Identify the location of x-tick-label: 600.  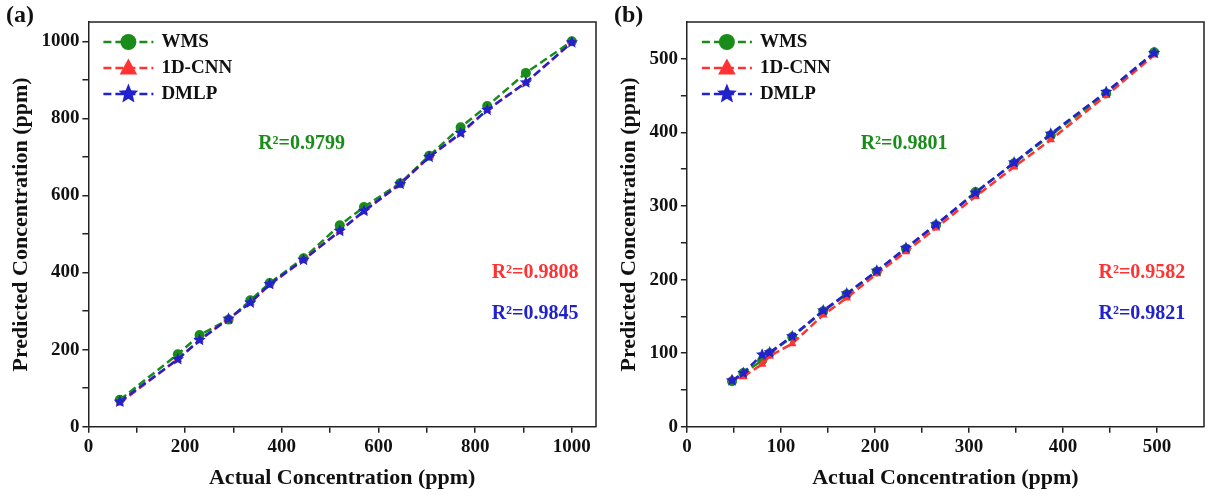
(378, 446).